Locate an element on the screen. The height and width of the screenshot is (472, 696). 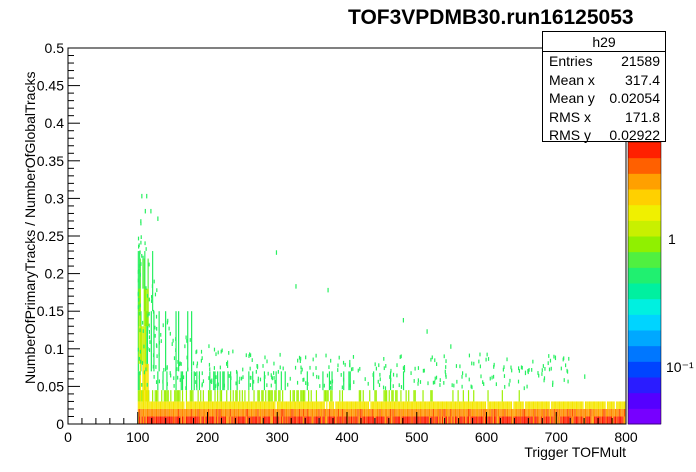
x-tick-label: 800 is located at coordinates (626, 437).